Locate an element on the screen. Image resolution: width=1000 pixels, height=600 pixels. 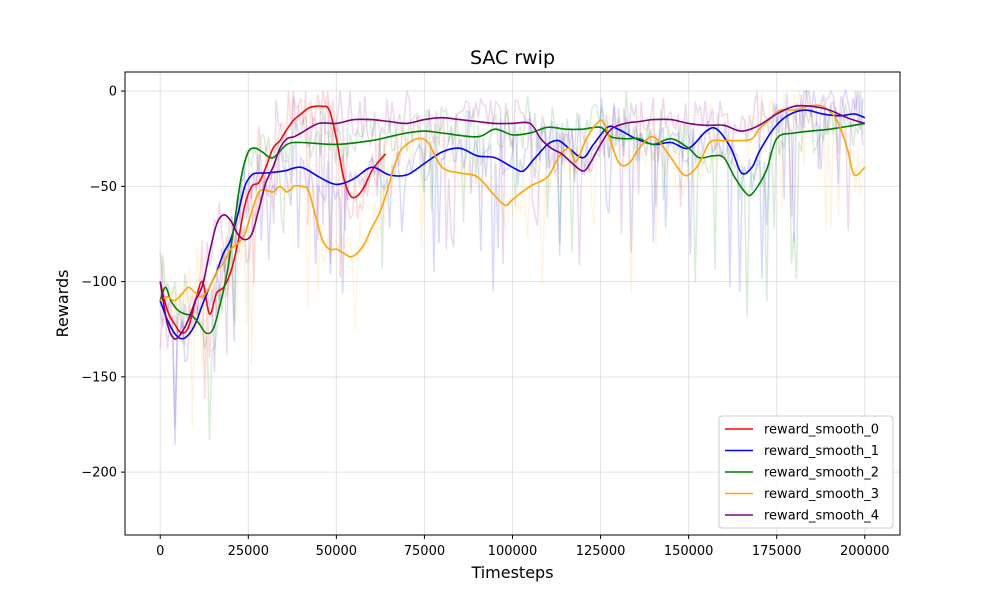
x-tick-label: 125000 is located at coordinates (601, 551).